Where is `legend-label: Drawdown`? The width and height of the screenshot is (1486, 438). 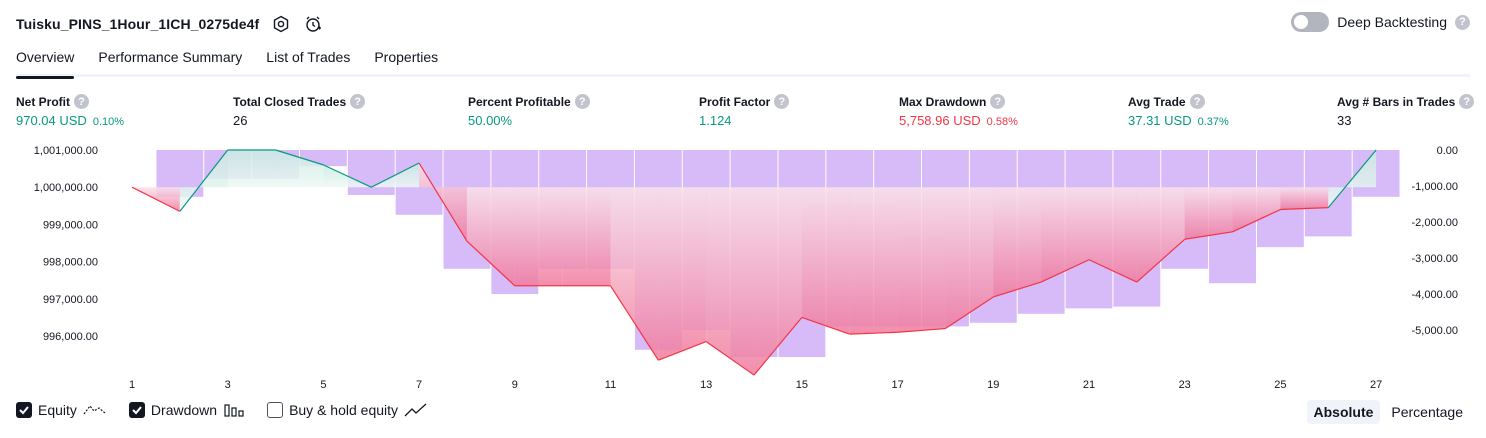
legend-label: Drawdown is located at coordinates (184, 410).